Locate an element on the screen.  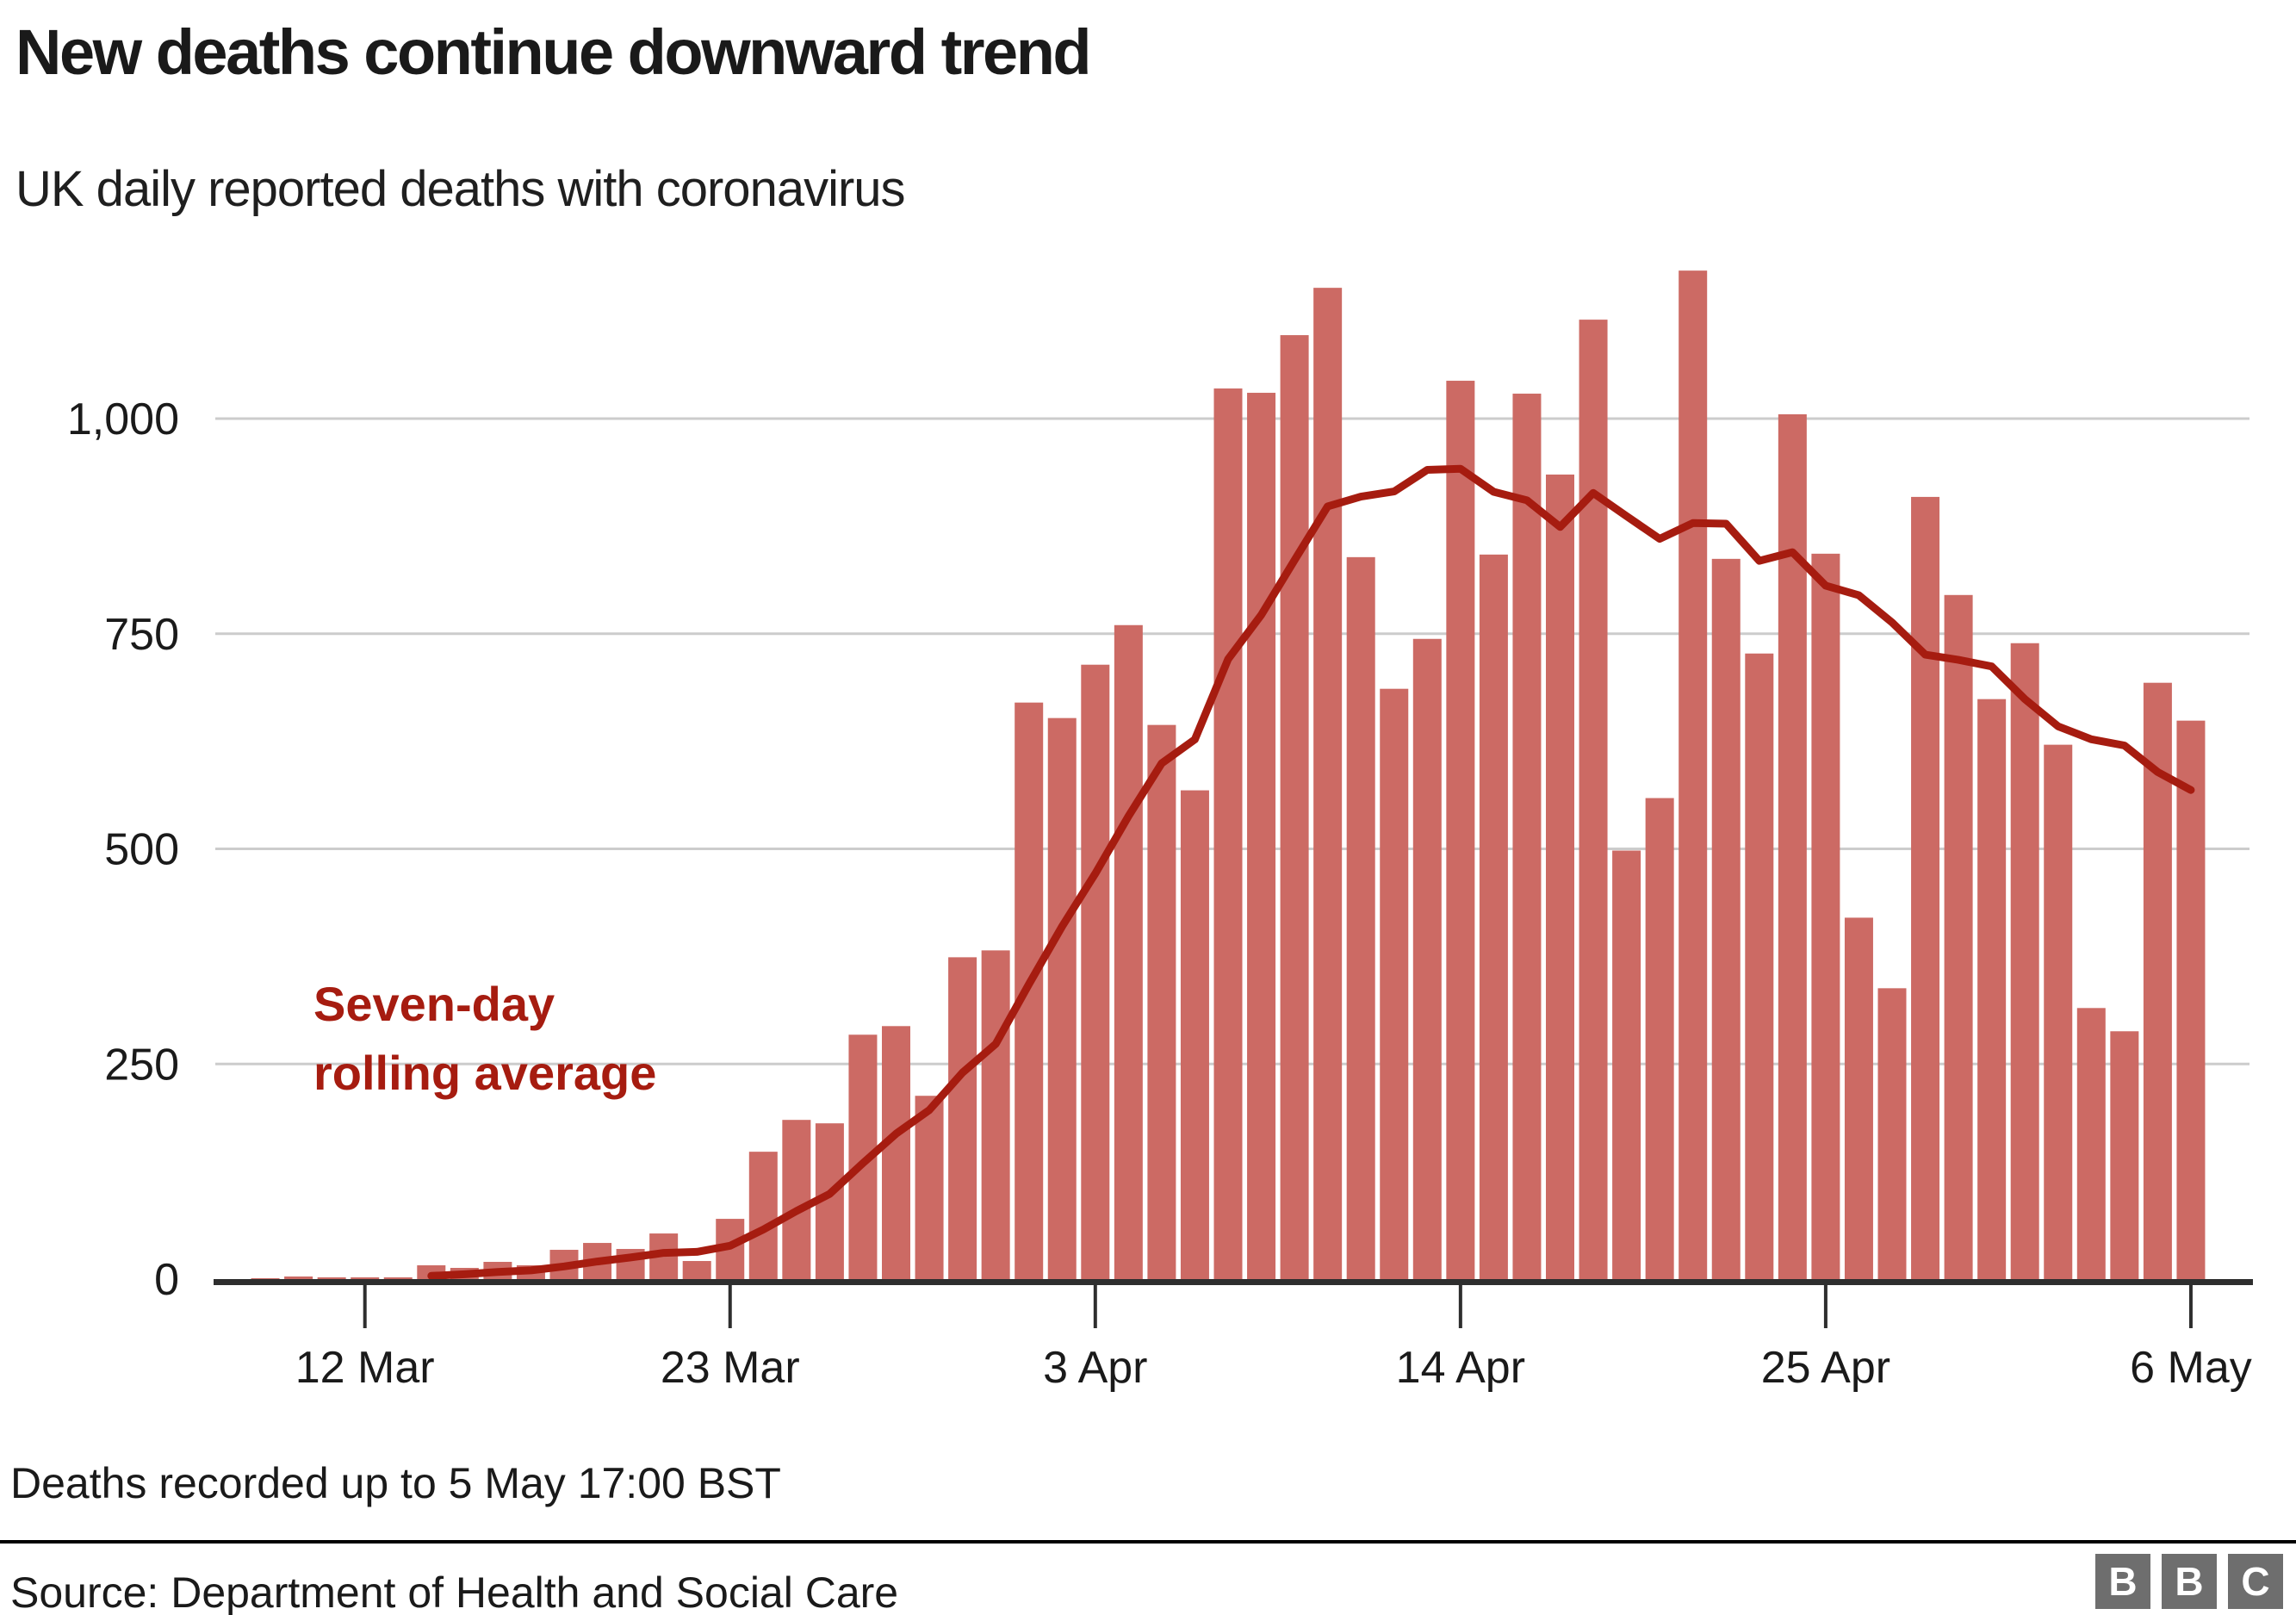
y-axis-label: 250 is located at coordinates (141, 1065).